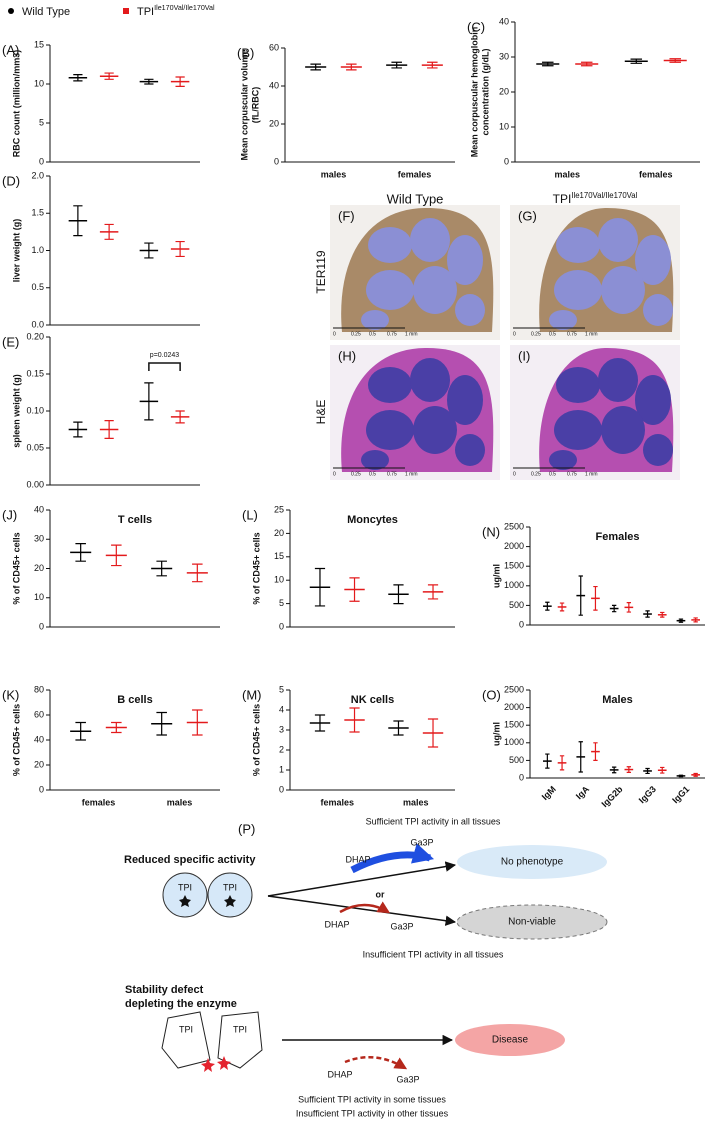  I want to click on label-text: TPI, so click(562, 199).